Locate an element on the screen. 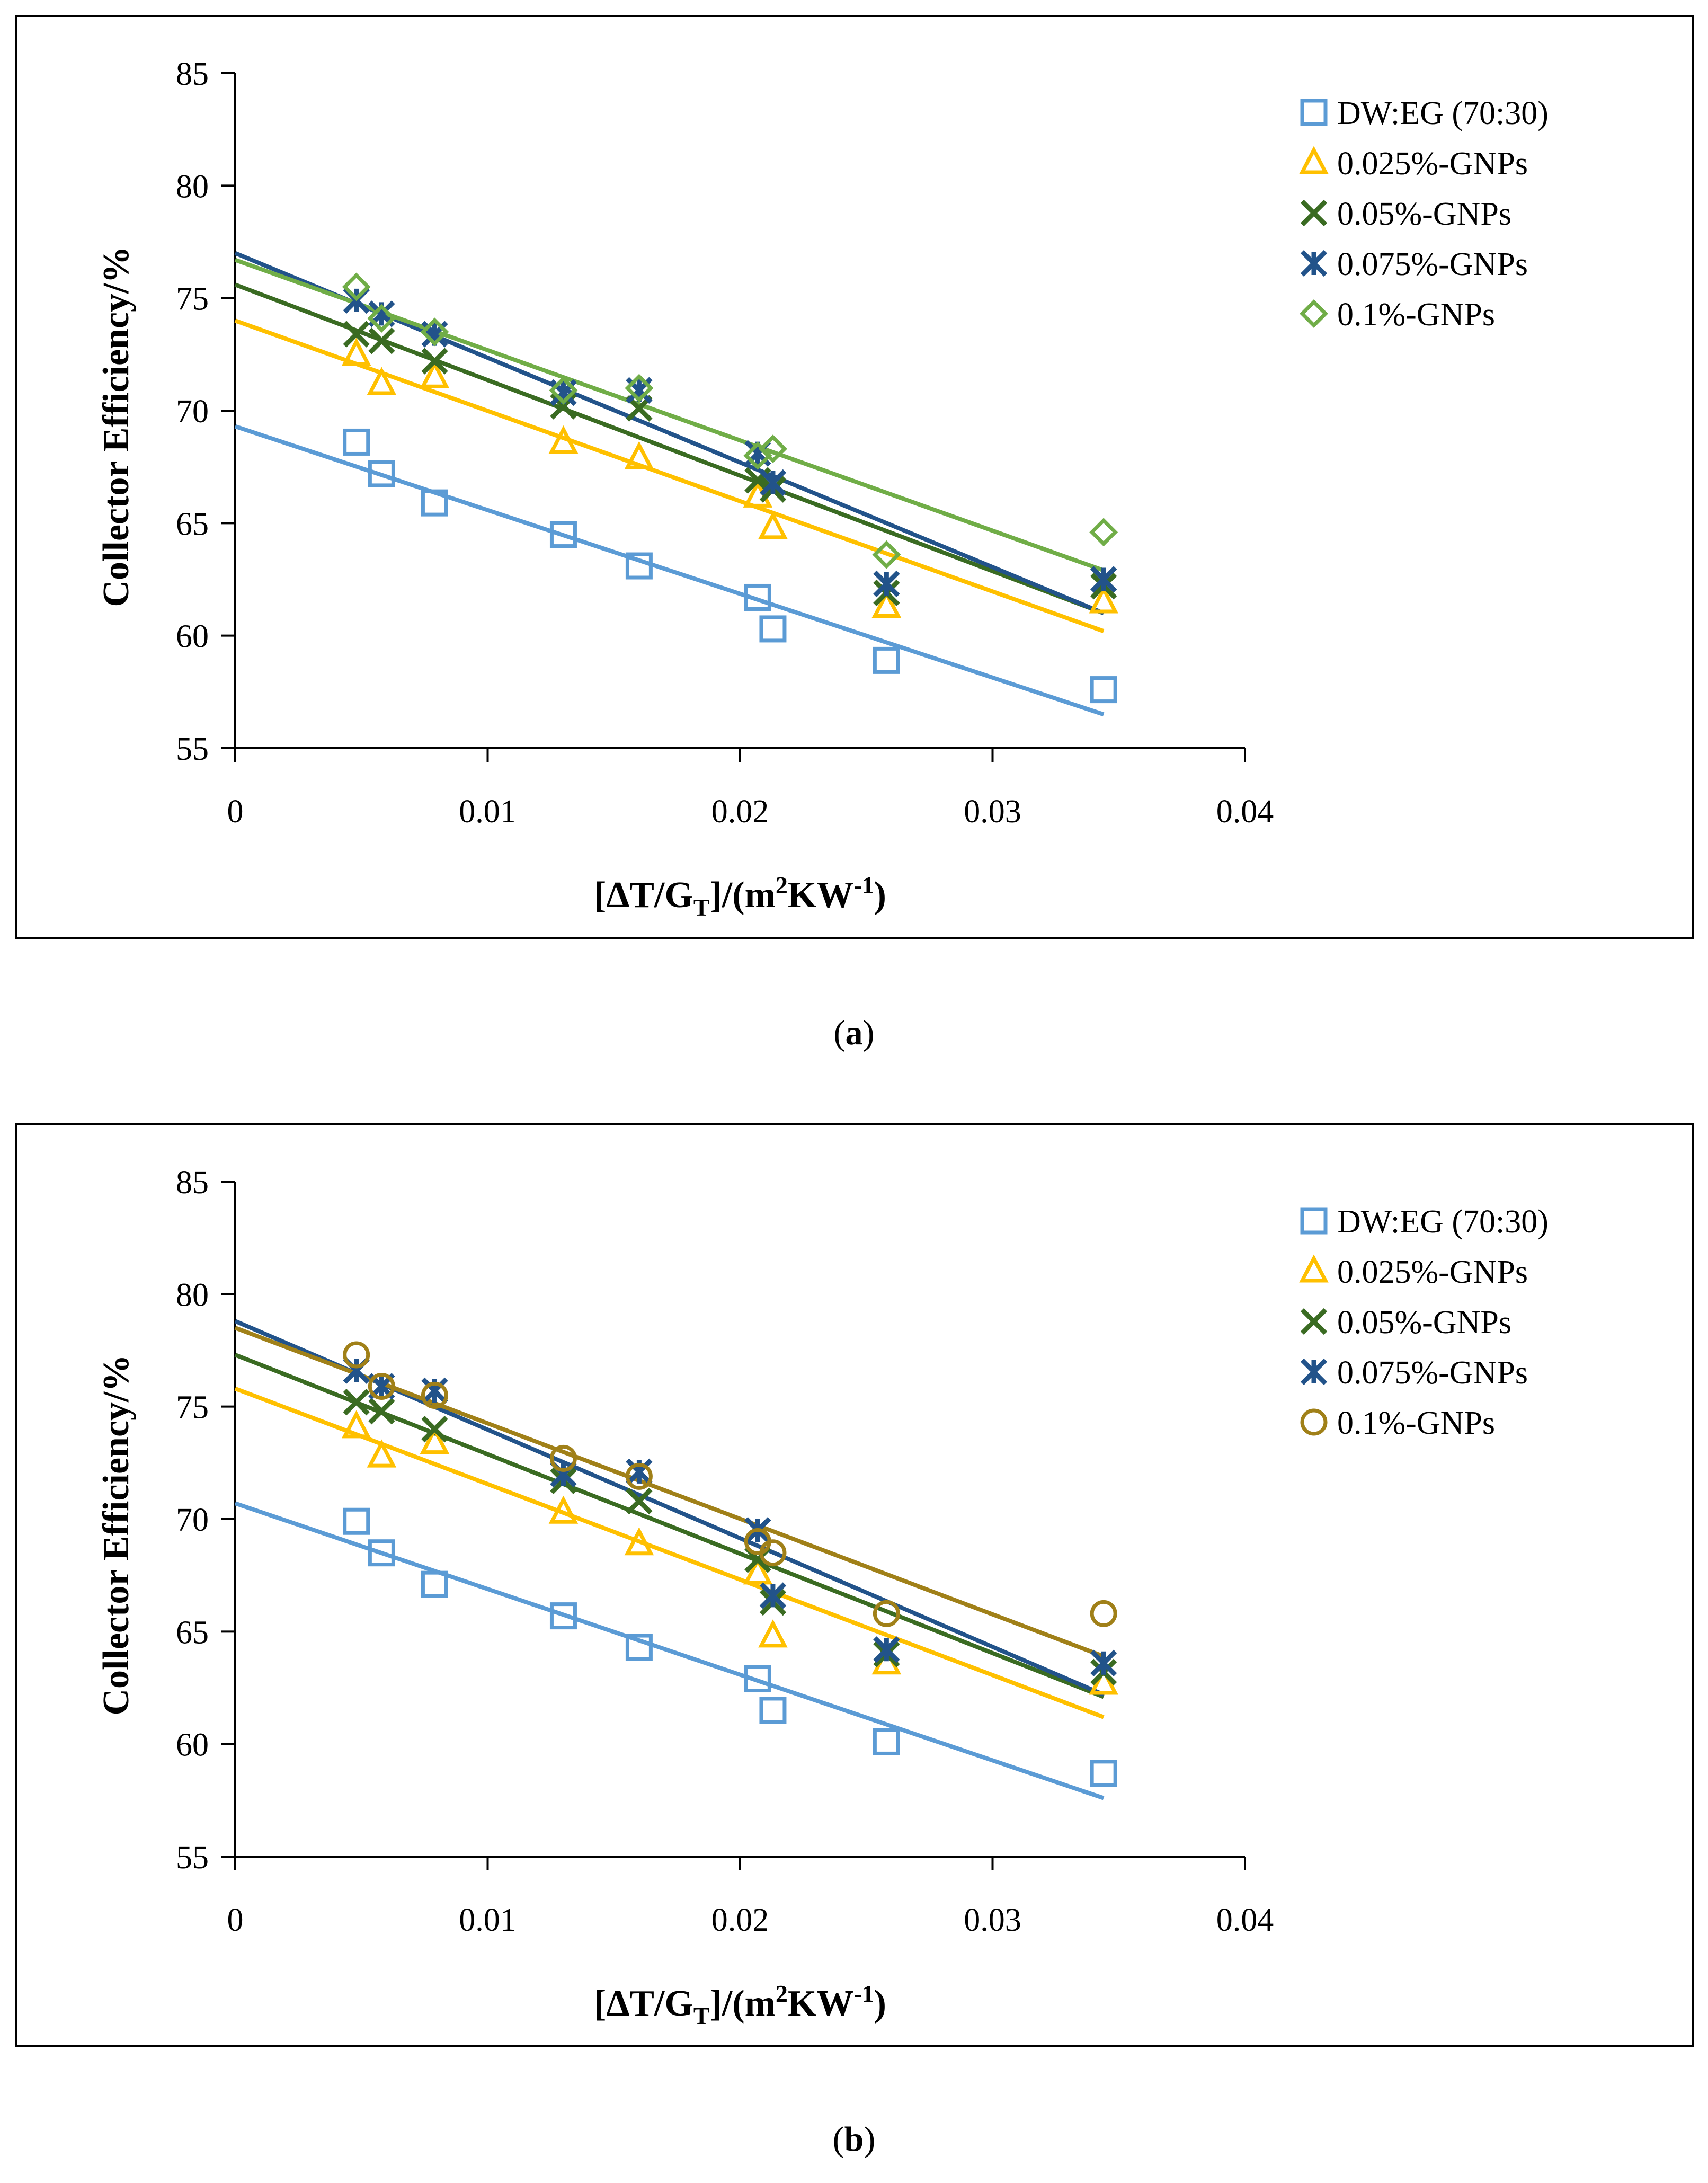  caption-b: (b) is located at coordinates (854, 2139).